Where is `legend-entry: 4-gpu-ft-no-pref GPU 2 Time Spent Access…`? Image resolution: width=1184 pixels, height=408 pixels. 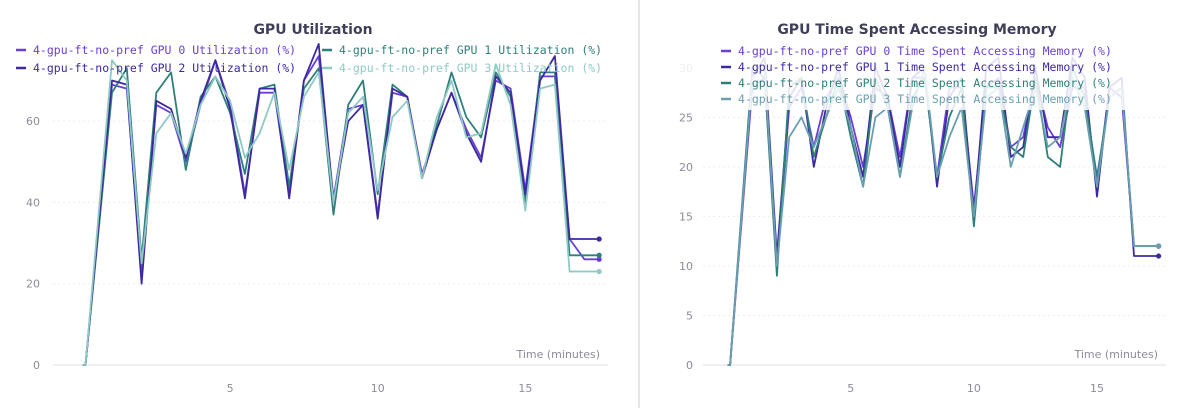 legend-entry: 4-gpu-ft-no-pref GPU 2 Time Spent Access… is located at coordinates (925, 83).